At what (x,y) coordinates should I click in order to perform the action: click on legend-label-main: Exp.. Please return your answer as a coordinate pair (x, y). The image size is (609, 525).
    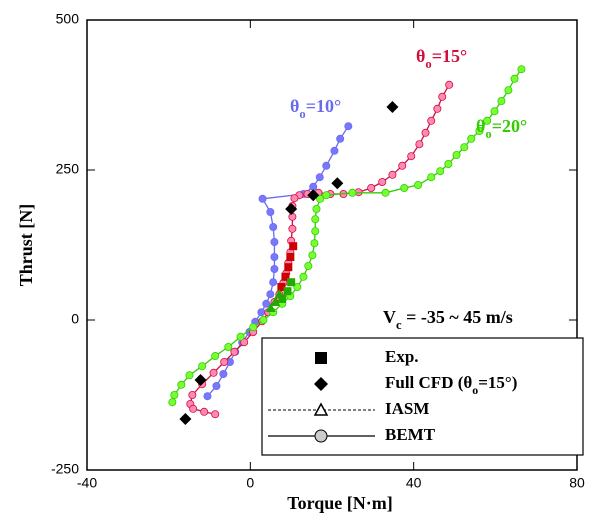
    Looking at the image, I should click on (402, 356).